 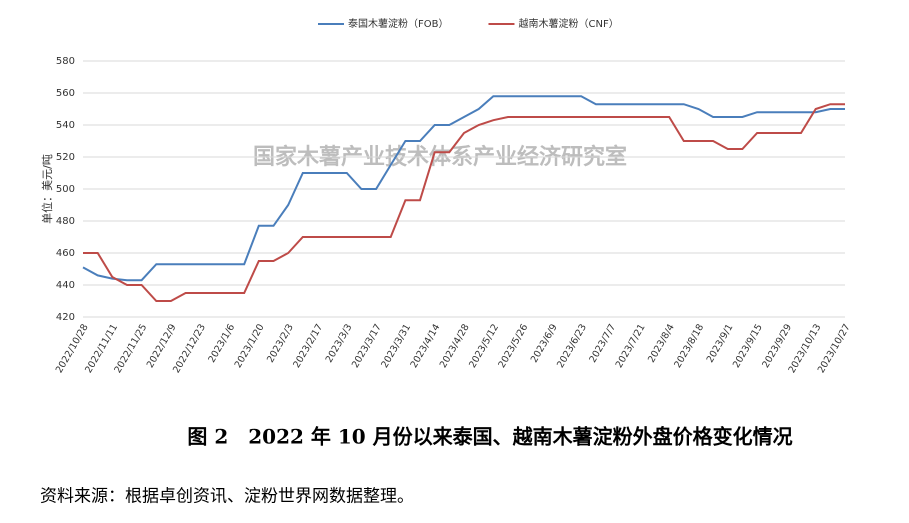 What do you see at coordinates (602, 343) in the screenshot?
I see `x-tick-label: 2023/7/7` at bounding box center [602, 343].